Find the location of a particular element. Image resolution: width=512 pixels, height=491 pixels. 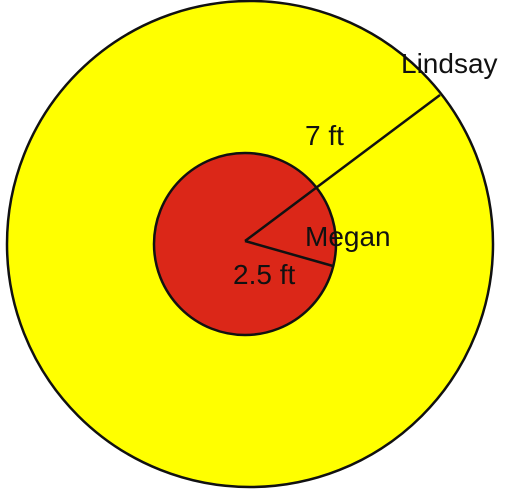

inner-radius-label: 2.5 ft is located at coordinates (264, 274).